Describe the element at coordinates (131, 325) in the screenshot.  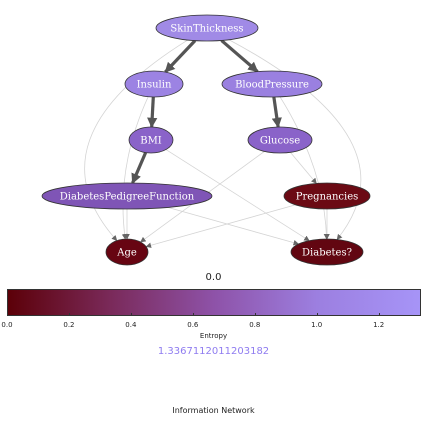
I see `colorbar-tick-label: 0.4` at that location.